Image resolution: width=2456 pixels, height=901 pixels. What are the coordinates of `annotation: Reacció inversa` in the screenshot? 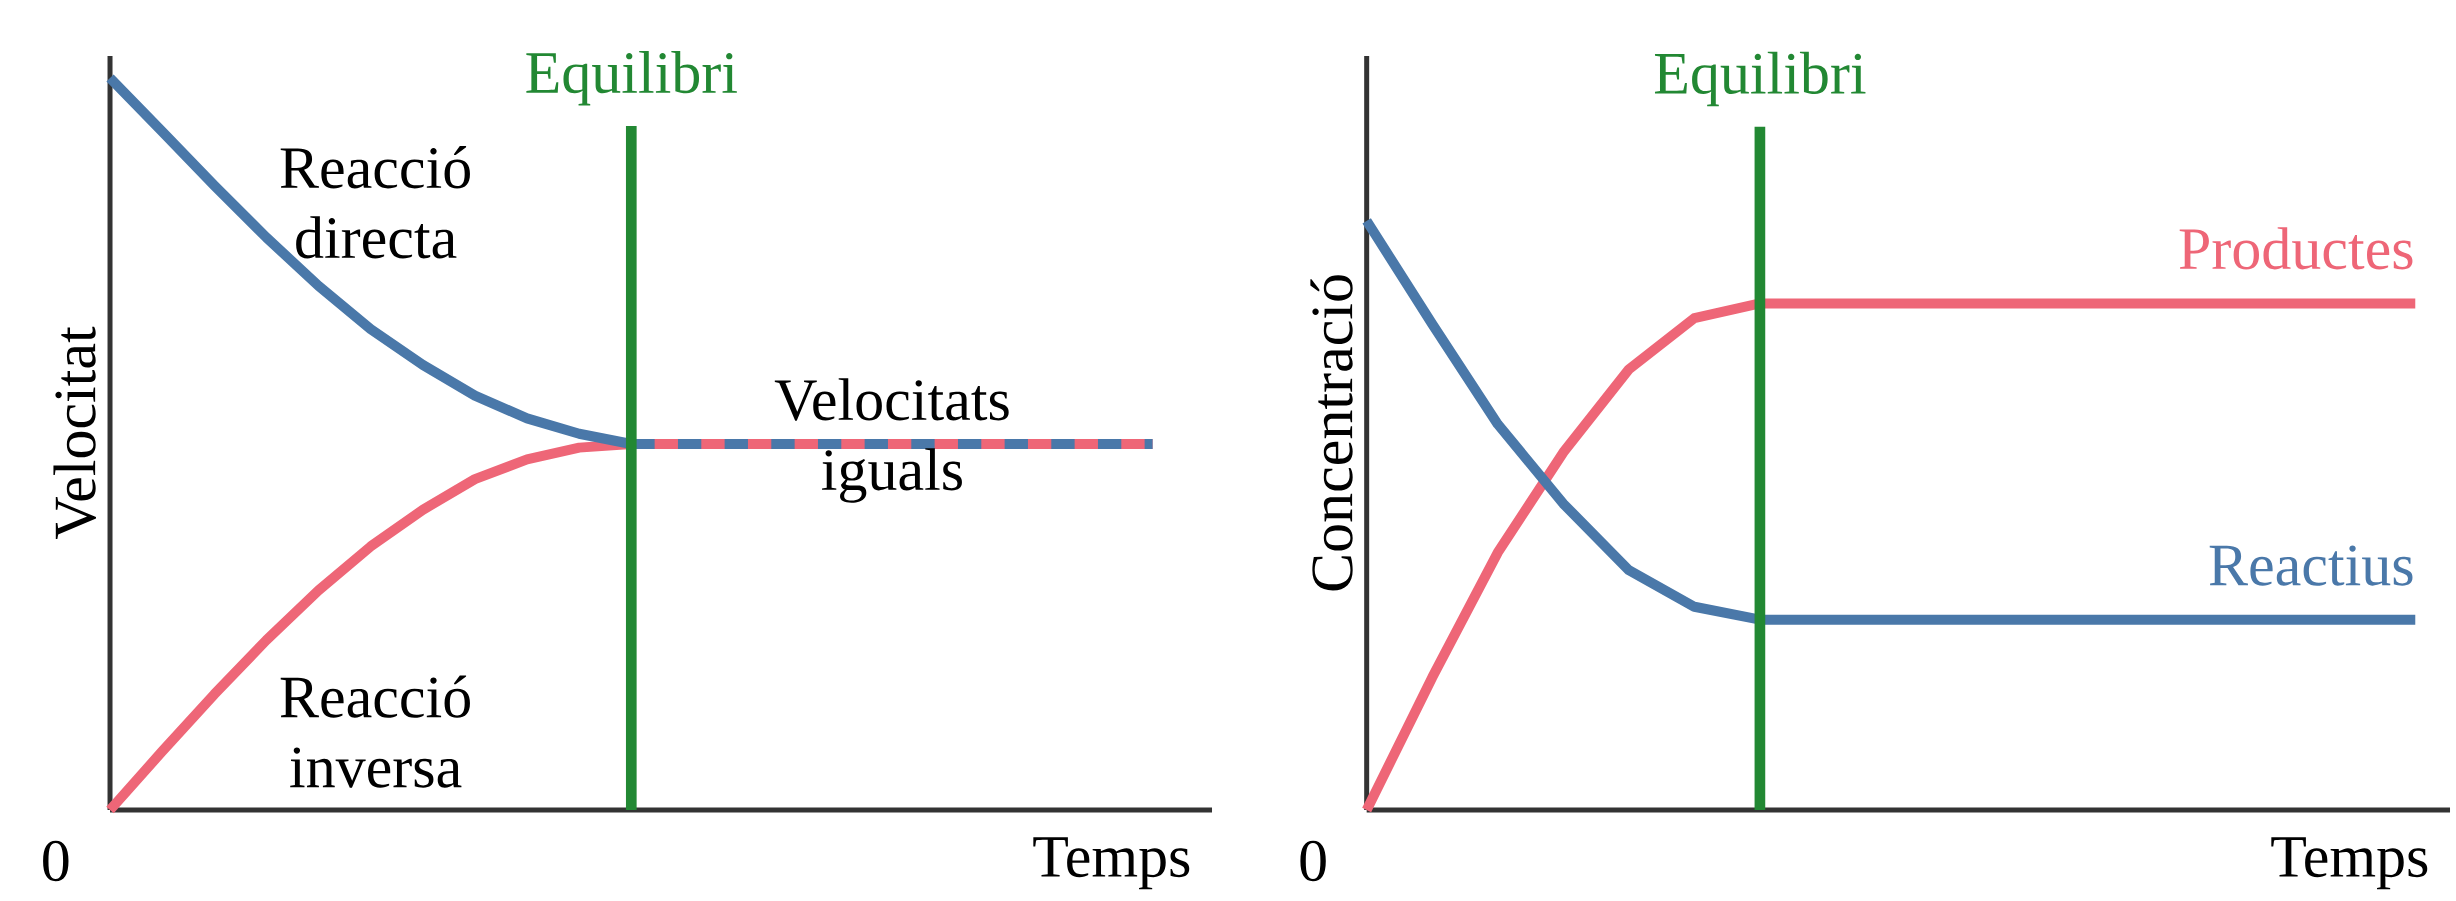 It's located at (375, 731).